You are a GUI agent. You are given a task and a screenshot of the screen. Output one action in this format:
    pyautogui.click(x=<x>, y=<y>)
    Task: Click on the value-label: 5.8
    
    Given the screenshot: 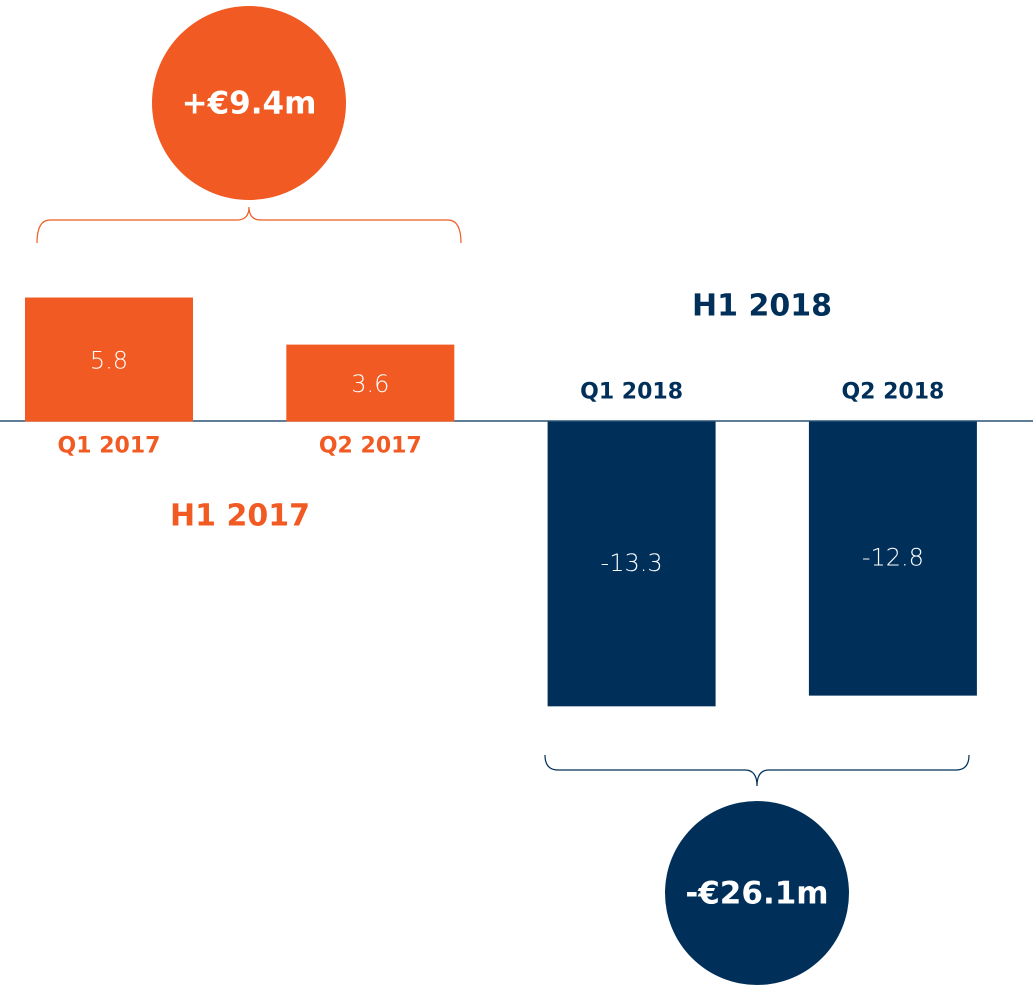 What is the action you would take?
    pyautogui.click(x=109, y=361)
    